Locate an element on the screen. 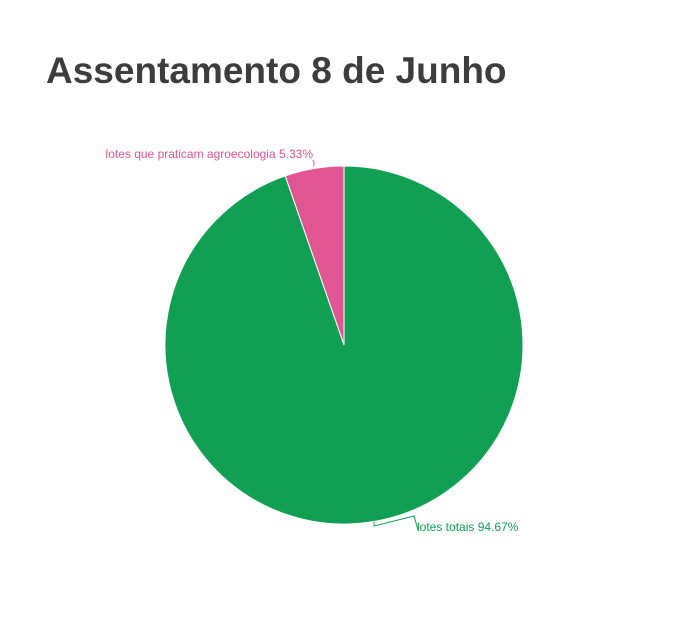 This screenshot has width=685, height=621. label-leaders is located at coordinates (365, 345).